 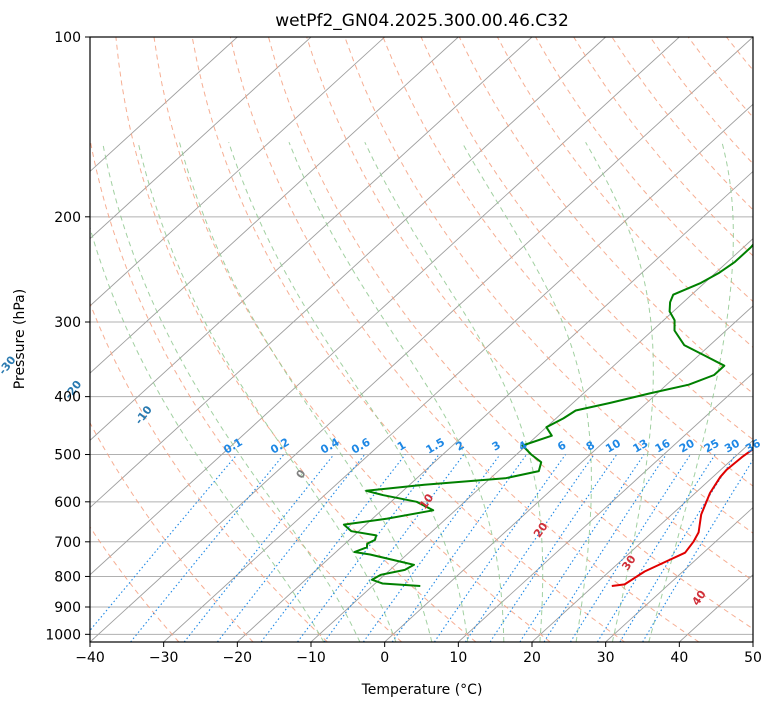 What do you see at coordinates (663, 445) in the screenshot?
I see `mixing-ratio-label: 16` at bounding box center [663, 445].